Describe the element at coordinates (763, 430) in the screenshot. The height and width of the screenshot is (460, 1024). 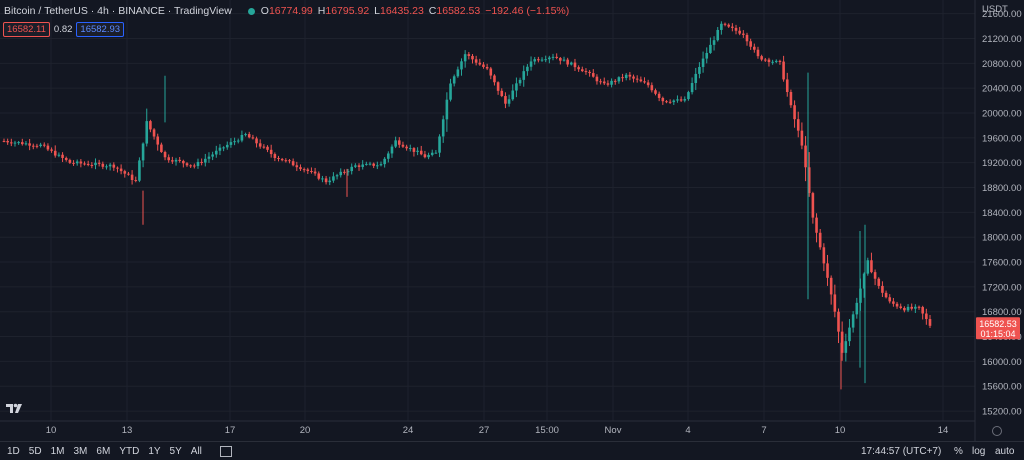
I see `time-tick-label: 7` at that location.